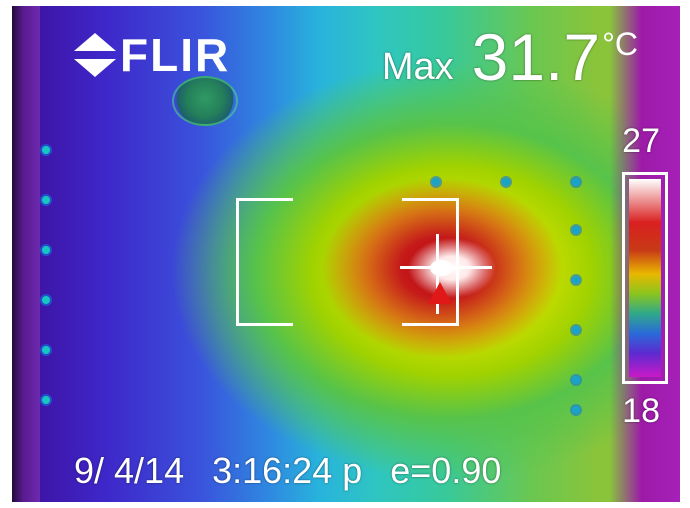  Describe the element at coordinates (641, 141) in the screenshot. I see `scale-max-value: 27` at that location.